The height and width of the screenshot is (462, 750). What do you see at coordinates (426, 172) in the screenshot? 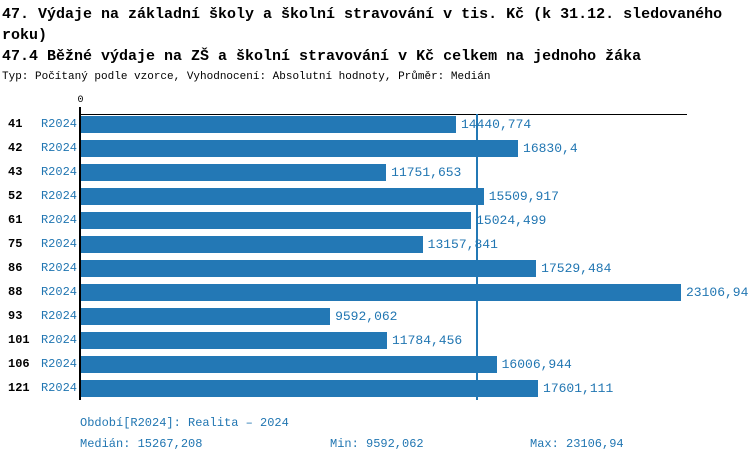
I see `bar-value-label: 11751,653` at bounding box center [426, 172].